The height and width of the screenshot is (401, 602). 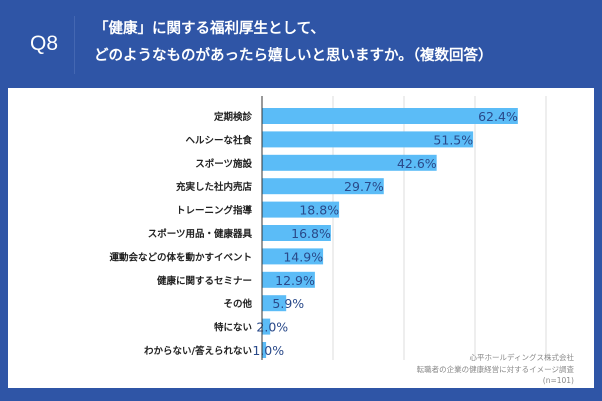 What do you see at coordinates (453, 139) in the screenshot?
I see `value-label: 51.5%` at bounding box center [453, 139].